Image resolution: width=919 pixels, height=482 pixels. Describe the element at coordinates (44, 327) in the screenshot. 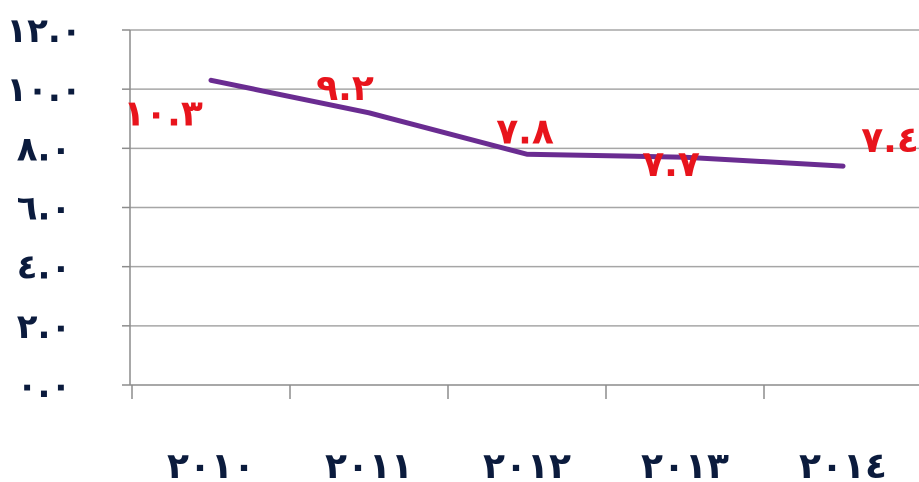

I see `y-tick-label: ٢.٠` at that location.